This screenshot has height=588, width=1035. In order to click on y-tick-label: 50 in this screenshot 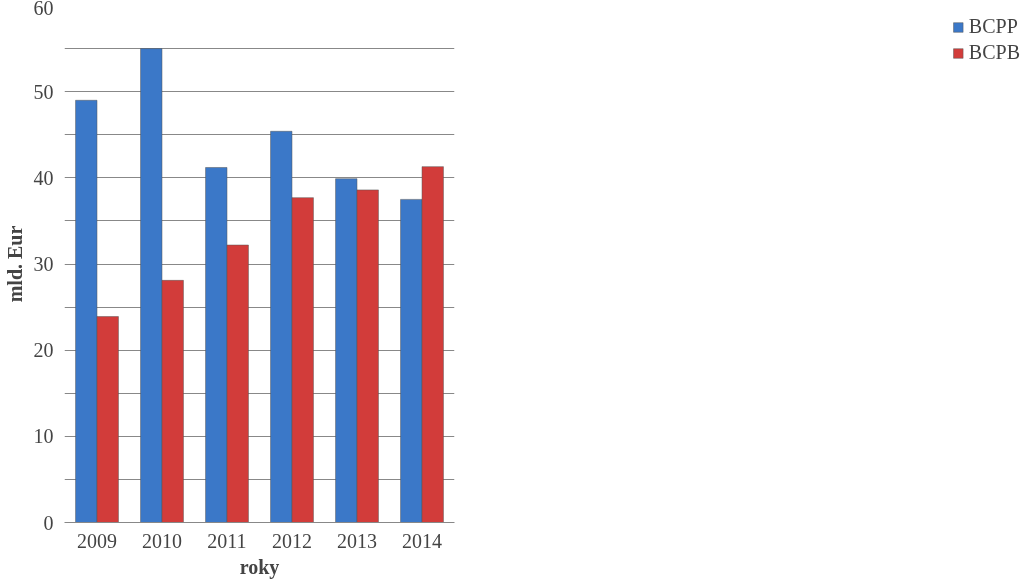, I will do `click(43, 91)`.